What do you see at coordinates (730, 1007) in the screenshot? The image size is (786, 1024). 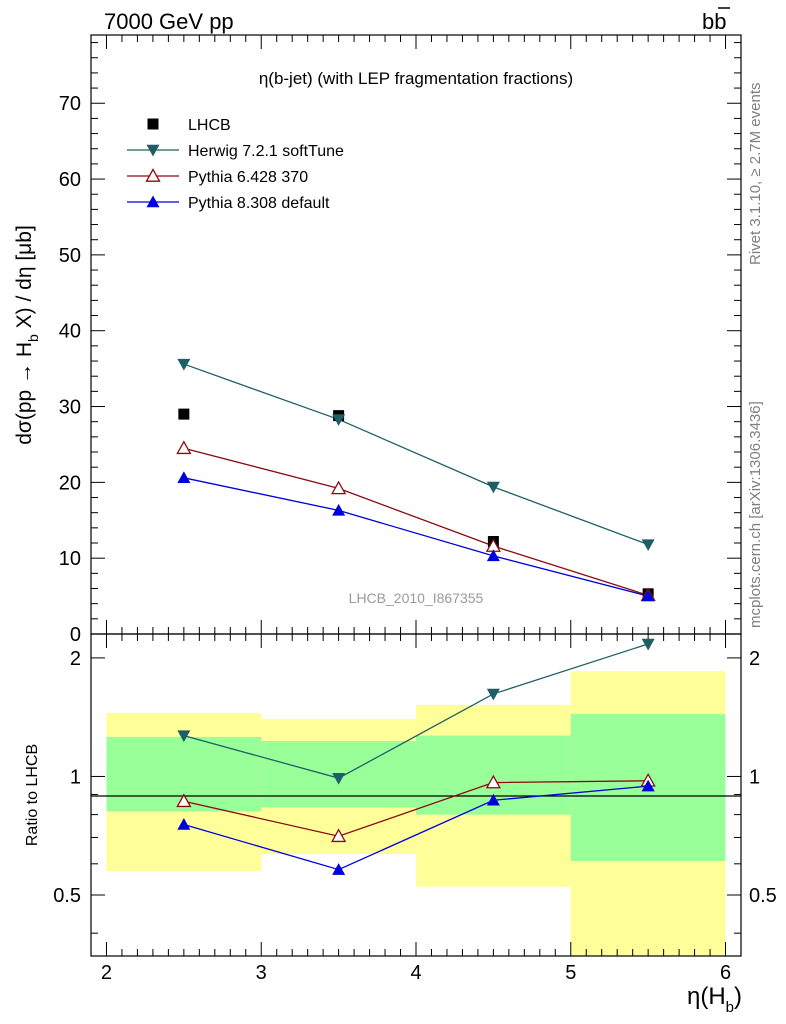 I see `xlabel-sub: b` at bounding box center [730, 1007].